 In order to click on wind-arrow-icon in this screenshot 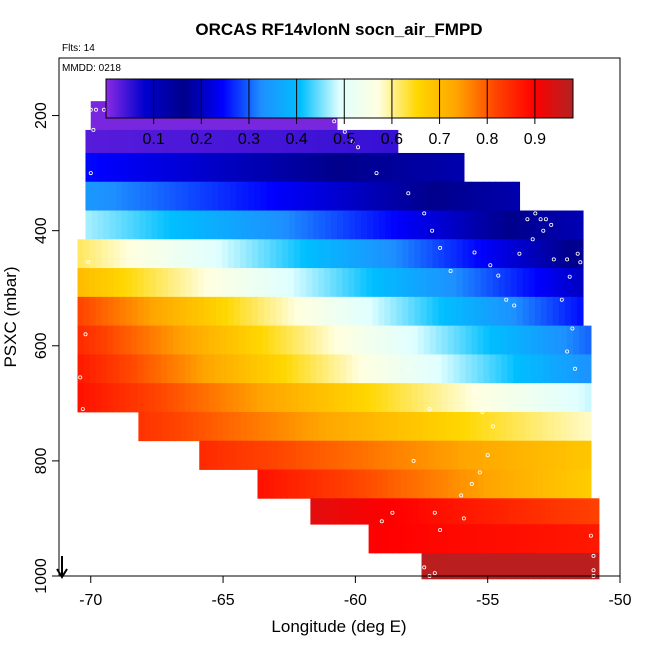, I will do `click(62, 567)`.